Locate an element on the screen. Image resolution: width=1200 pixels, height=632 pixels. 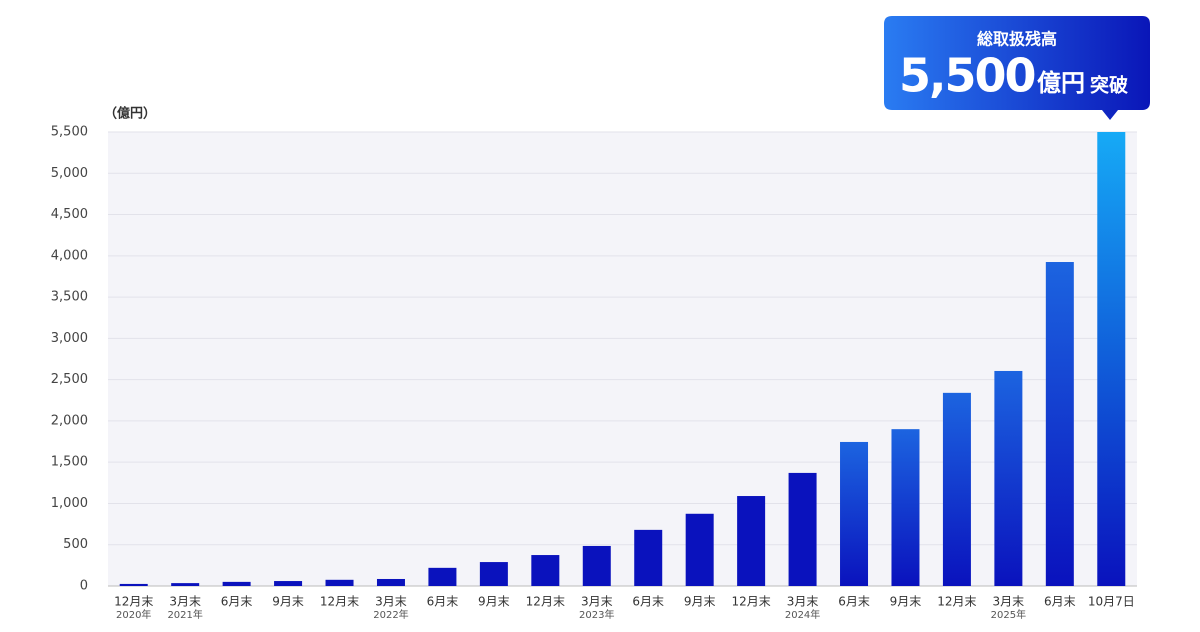
y-tick-label: 3,000 is located at coordinates (69, 338).